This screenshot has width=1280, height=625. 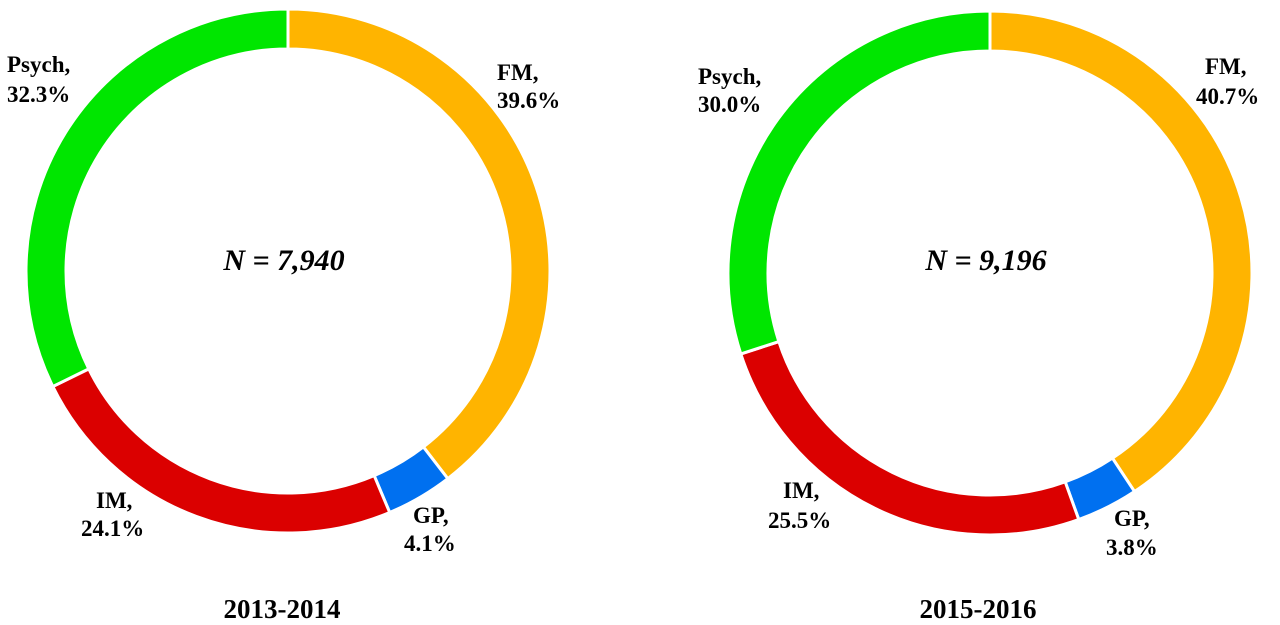 What do you see at coordinates (38, 94) in the screenshot?
I see `slice-label-value: 32.3%` at bounding box center [38, 94].